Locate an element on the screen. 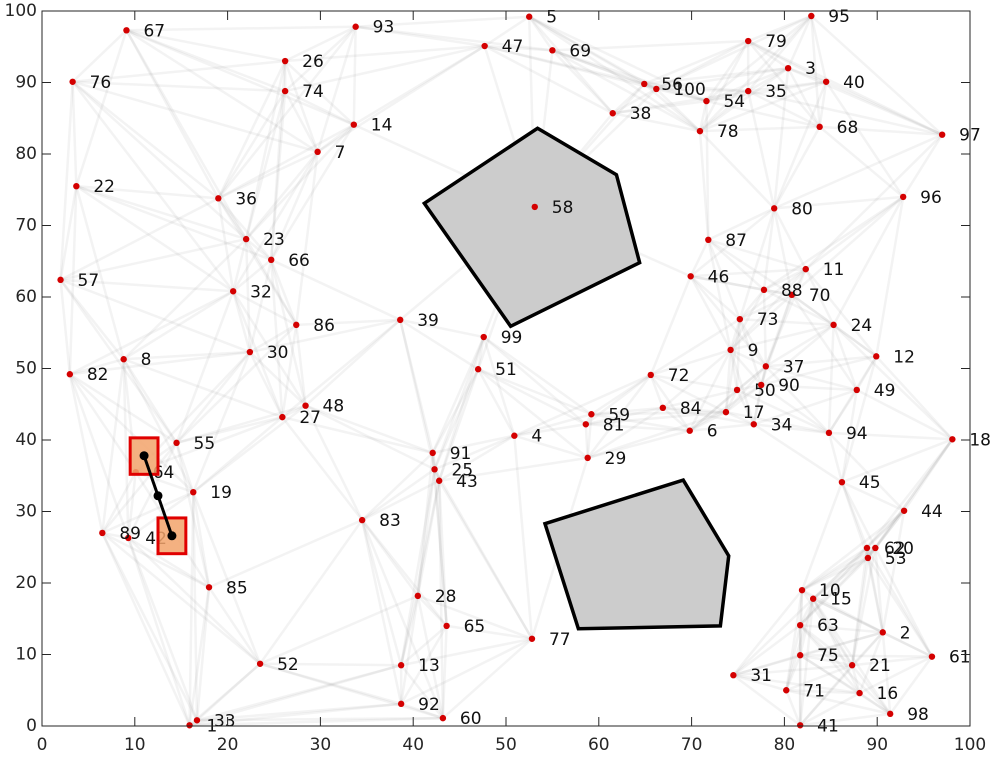 This screenshot has width=999, height=757. point-label: 21 is located at coordinates (880, 666).